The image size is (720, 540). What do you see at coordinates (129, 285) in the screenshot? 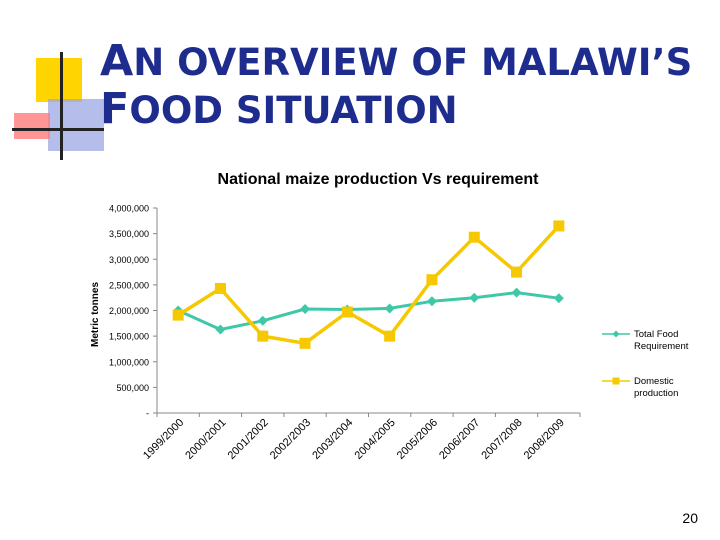
I see `y-tick-label: 2,500,000` at bounding box center [129, 285].